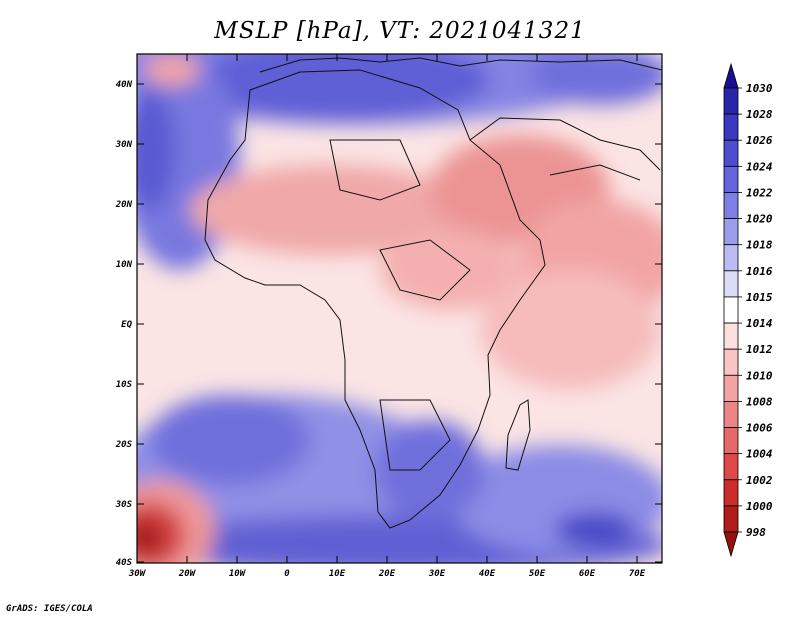 This screenshot has width=800, height=618. I want to click on colorbar-label: 1012, so click(759, 349).